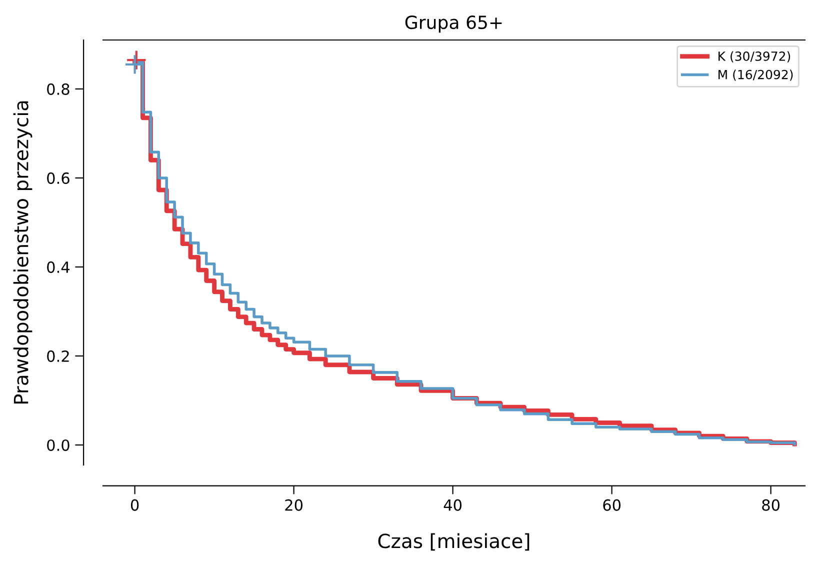 The height and width of the screenshot is (565, 819). I want to click on y-tick-label: 0.6, so click(58, 178).